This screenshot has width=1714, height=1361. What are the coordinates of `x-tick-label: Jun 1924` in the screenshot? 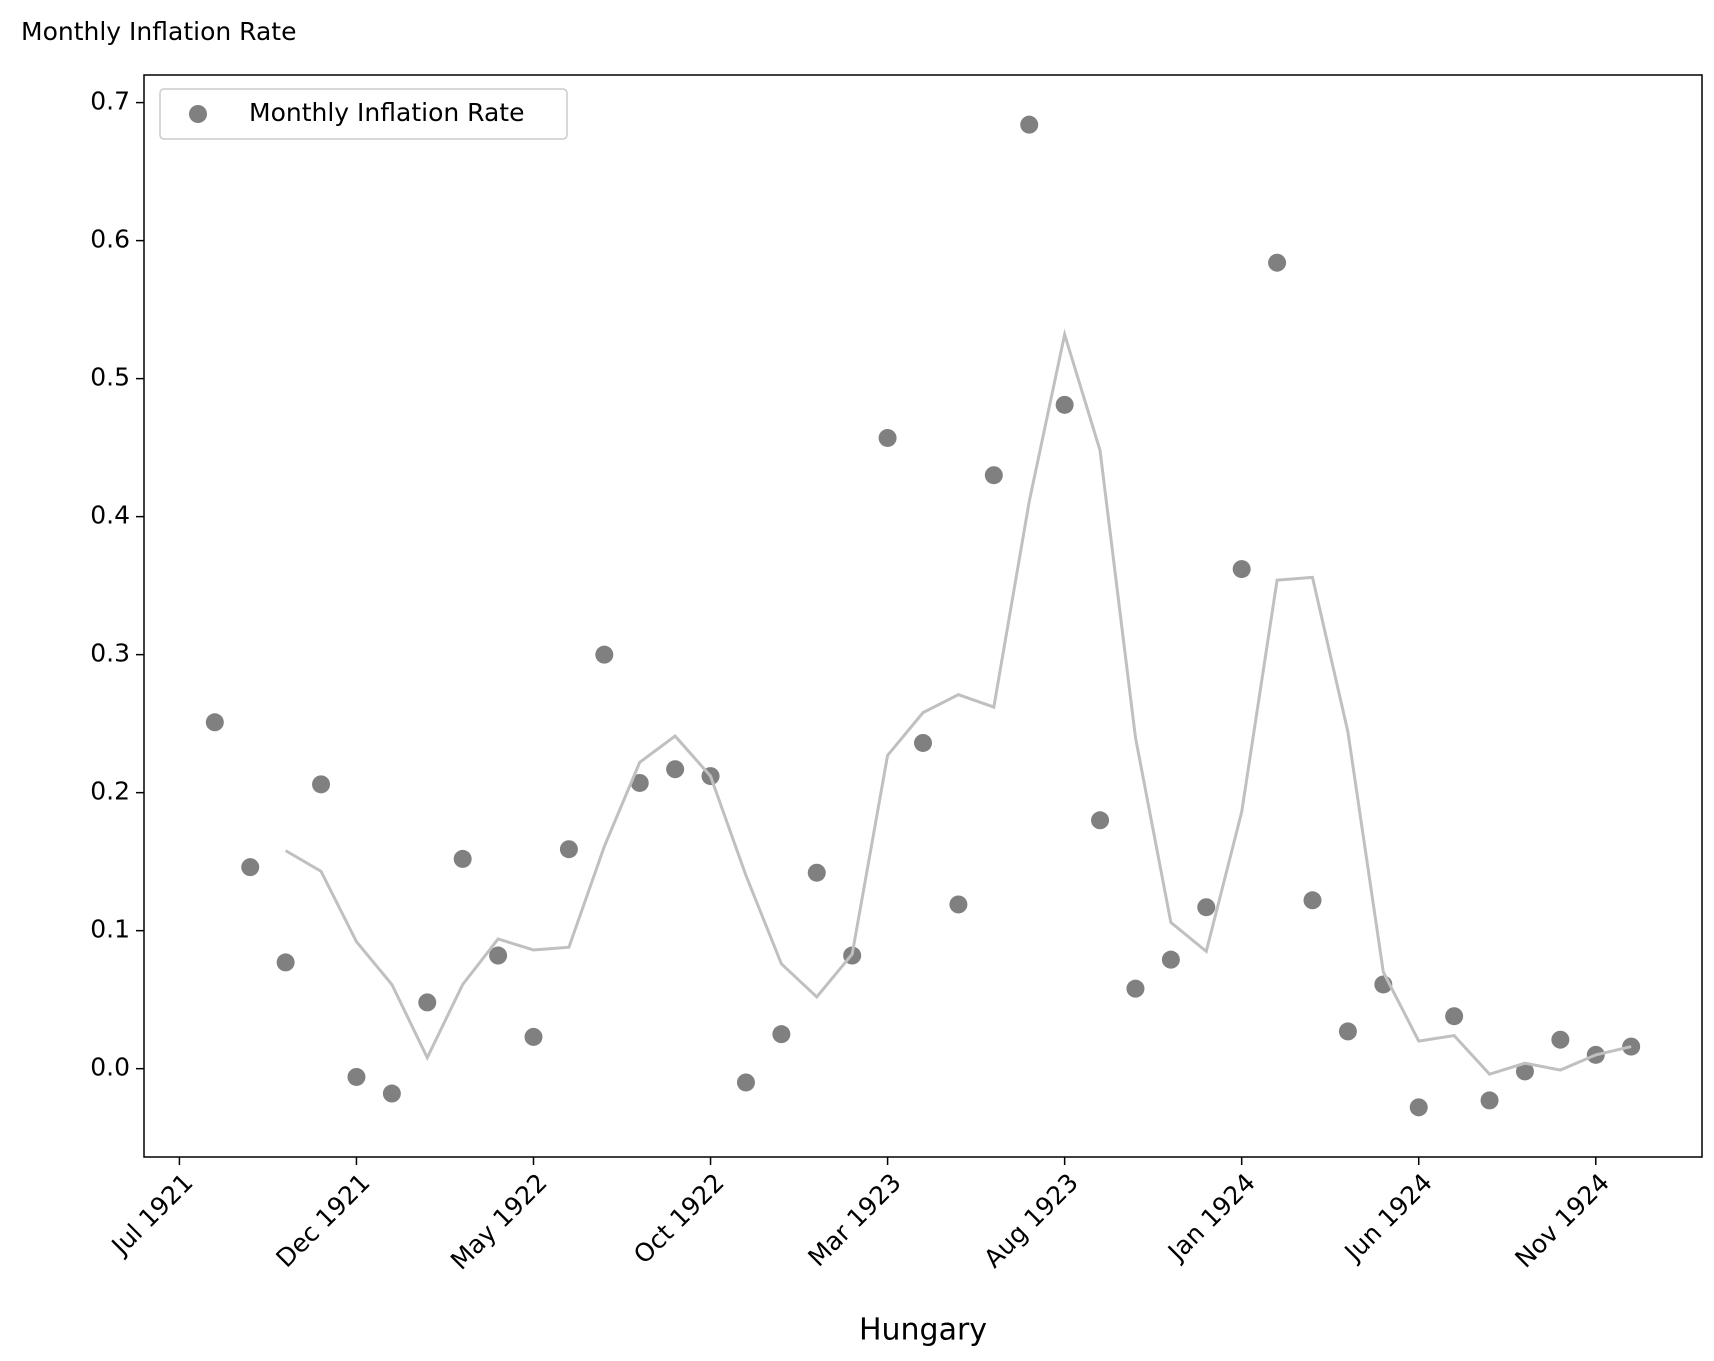 It's located at (1388, 1218).